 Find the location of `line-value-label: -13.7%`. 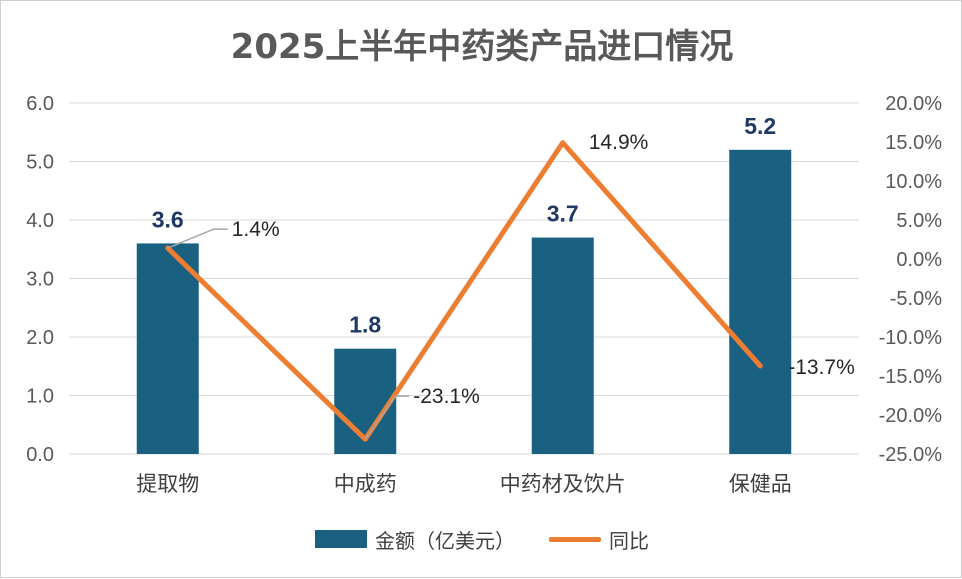

line-value-label: -13.7% is located at coordinates (821, 367).